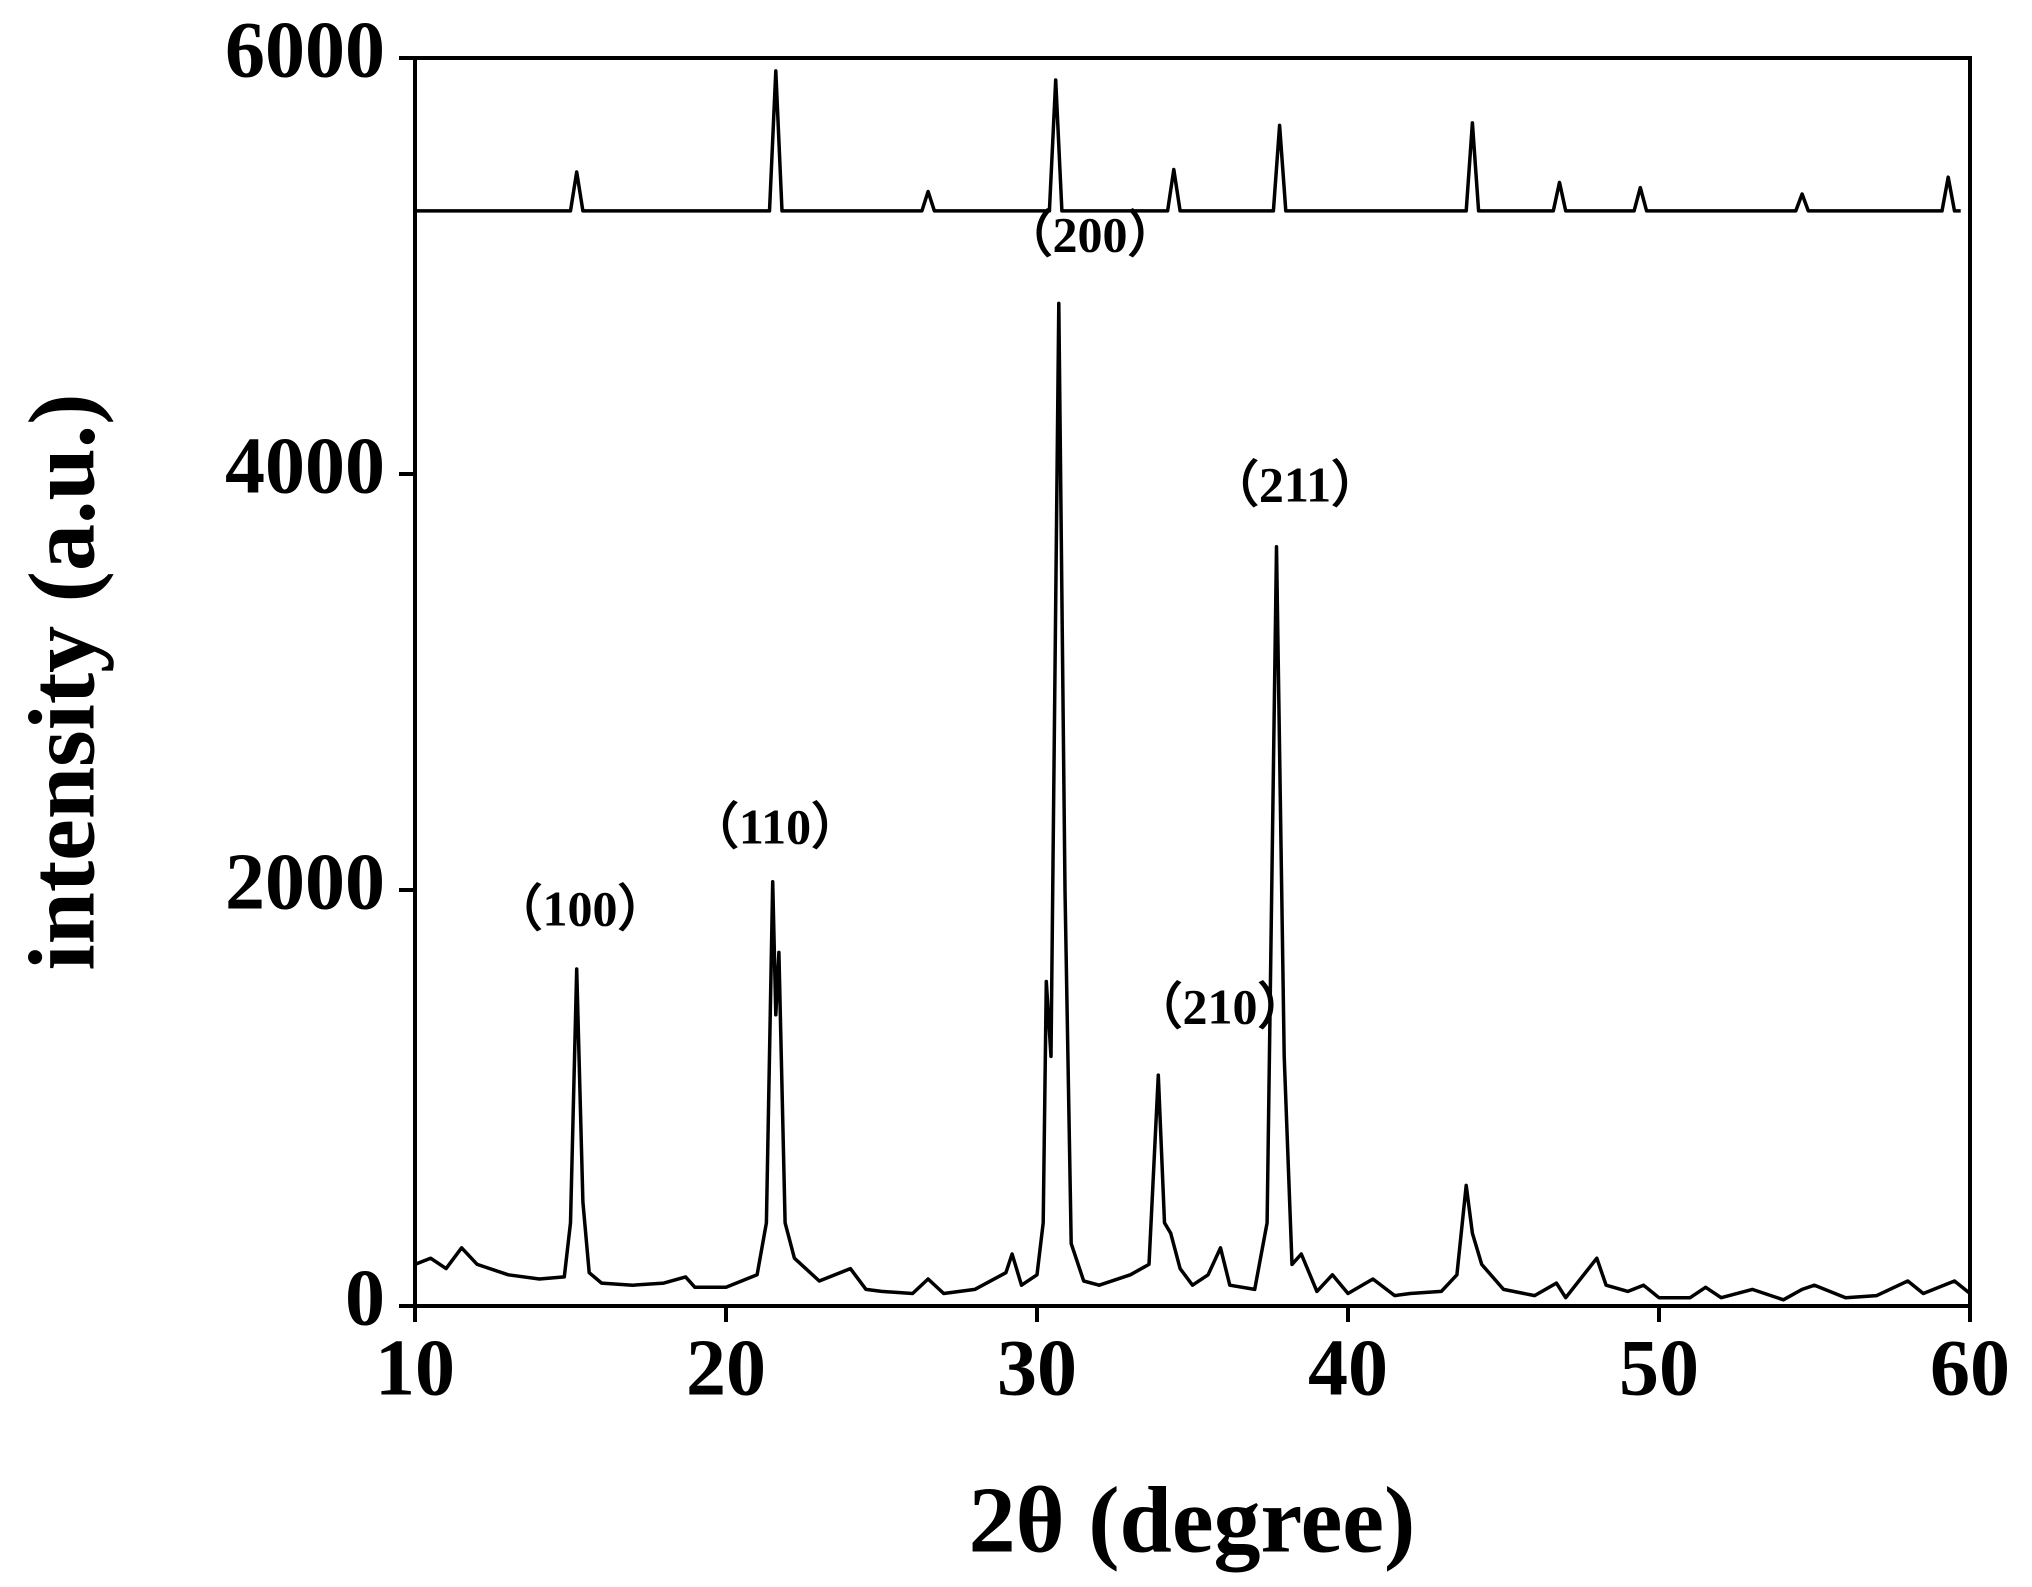 The width and height of the screenshot is (2032, 1587). What do you see at coordinates (305, 466) in the screenshot?
I see `y-tick-label: 4000` at bounding box center [305, 466].